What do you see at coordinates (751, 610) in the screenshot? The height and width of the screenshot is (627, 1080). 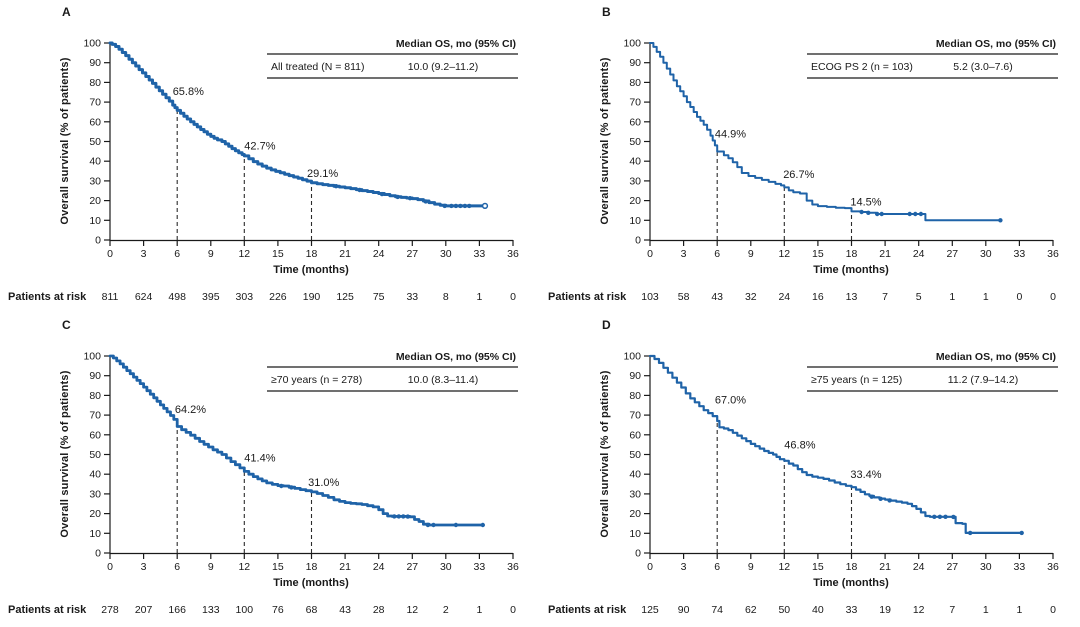 I see `at-risk-count: 62` at bounding box center [751, 610].